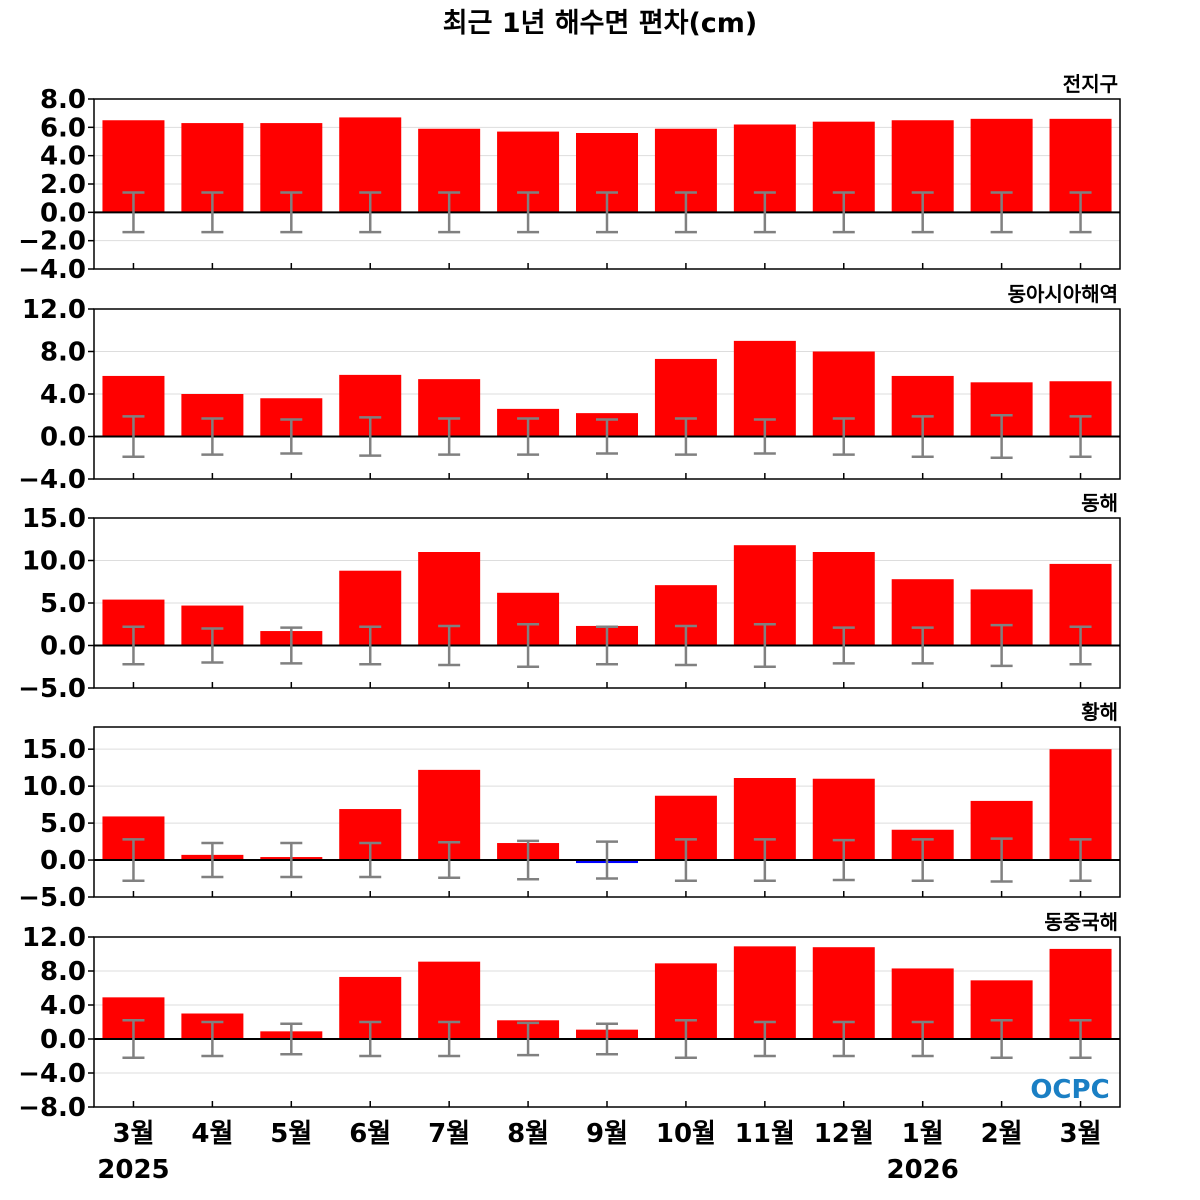  Describe the element at coordinates (607, 1134) in the screenshot. I see `month-label: 9월` at that location.